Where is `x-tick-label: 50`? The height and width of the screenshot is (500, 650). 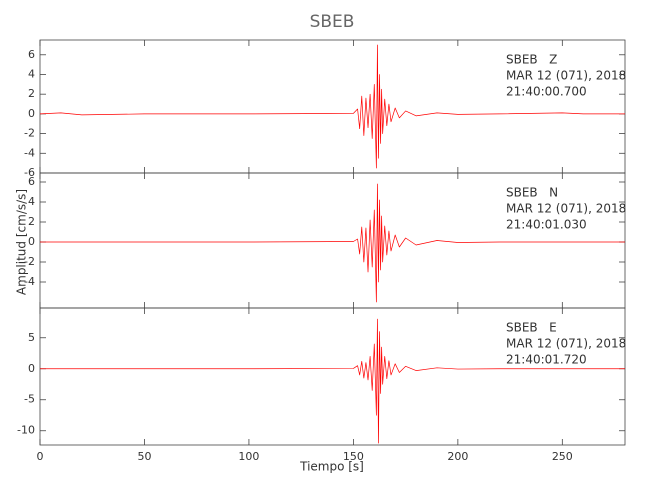 x-tick-label: 50 is located at coordinates (144, 456).